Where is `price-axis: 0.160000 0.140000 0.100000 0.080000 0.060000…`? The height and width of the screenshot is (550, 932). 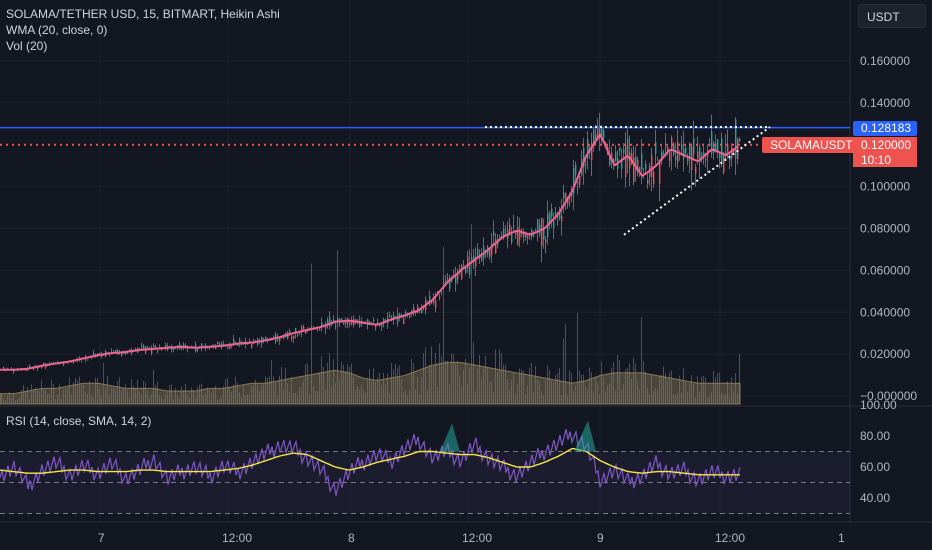 price-axis: 0.160000 0.140000 0.100000 0.080000 0.060000… is located at coordinates (888, 228).